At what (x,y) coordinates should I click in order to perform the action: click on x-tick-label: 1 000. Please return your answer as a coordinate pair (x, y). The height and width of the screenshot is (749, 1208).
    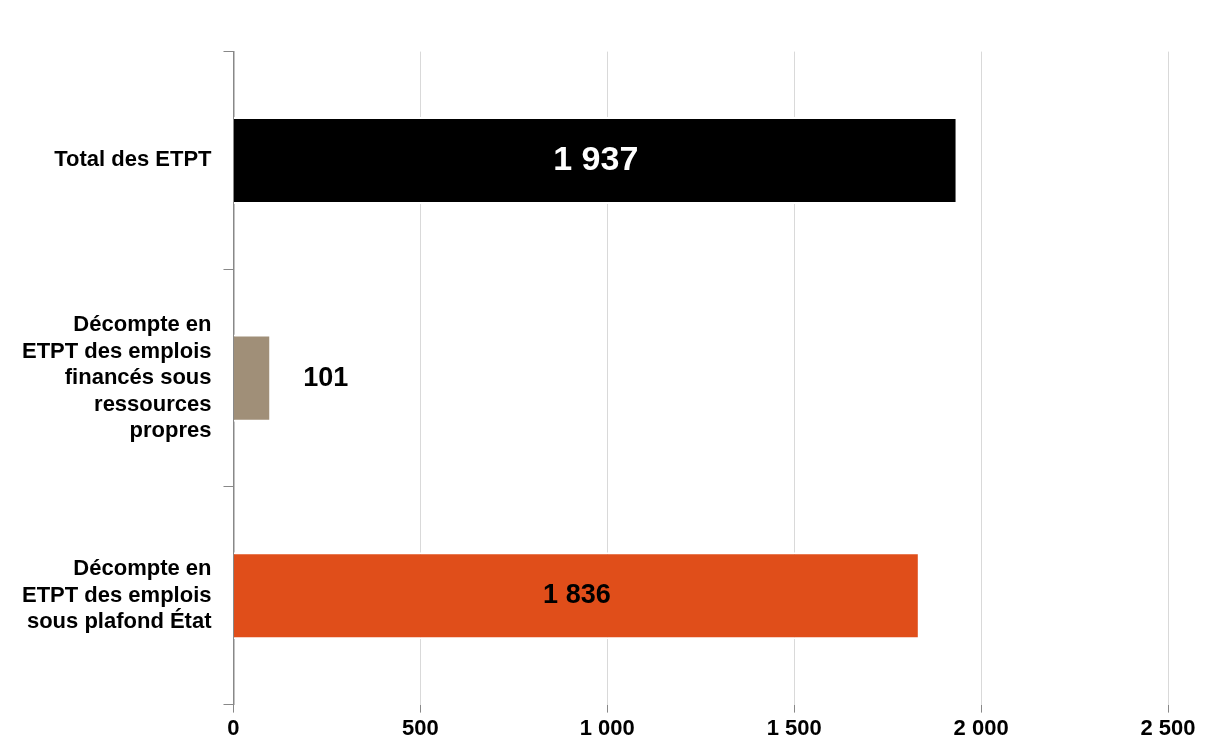
    Looking at the image, I should click on (607, 727).